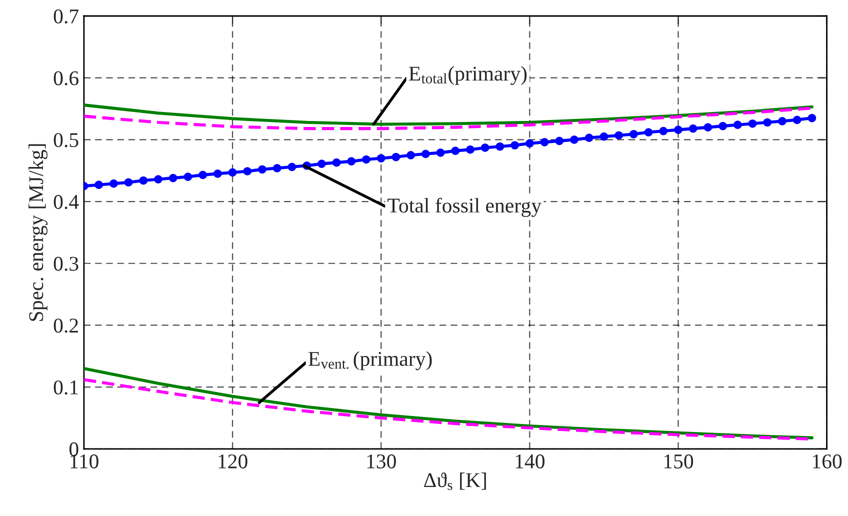 The image size is (848, 516). Describe the element at coordinates (66, 263) in the screenshot. I see `y-tick-label: 0.3` at that location.